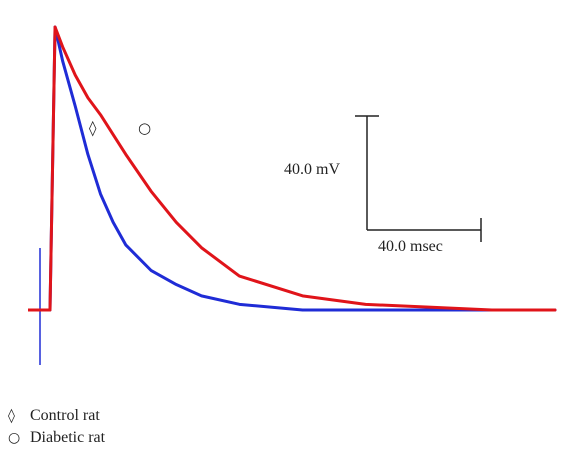 This screenshot has height=470, width=579. Describe the element at coordinates (383, 185) in the screenshot. I see `scale-bar: 40.0 mV 40.0 msec` at that location.